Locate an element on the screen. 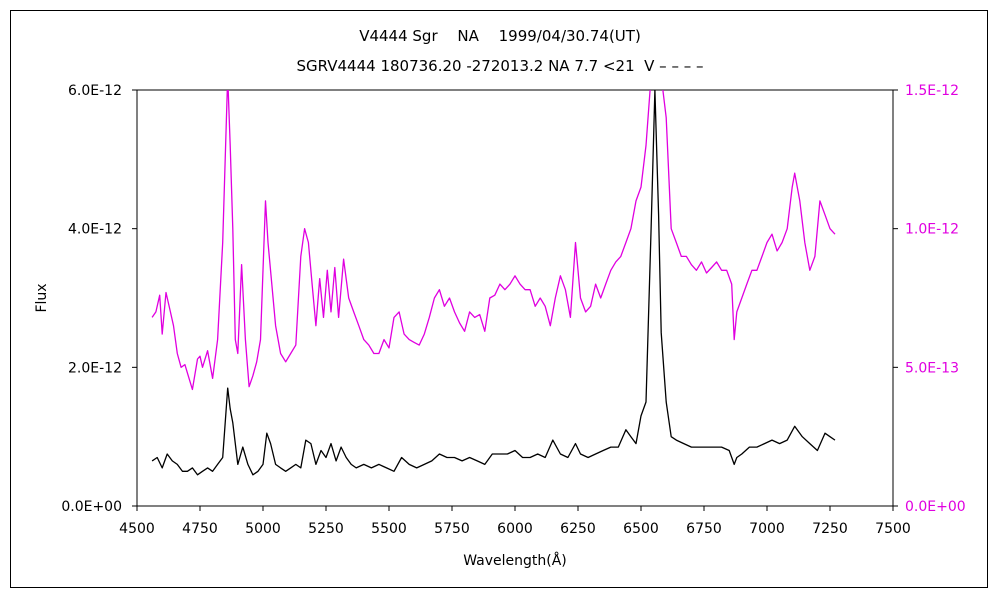 The width and height of the screenshot is (1000, 600). x-tick-label: 5250 is located at coordinates (326, 529).